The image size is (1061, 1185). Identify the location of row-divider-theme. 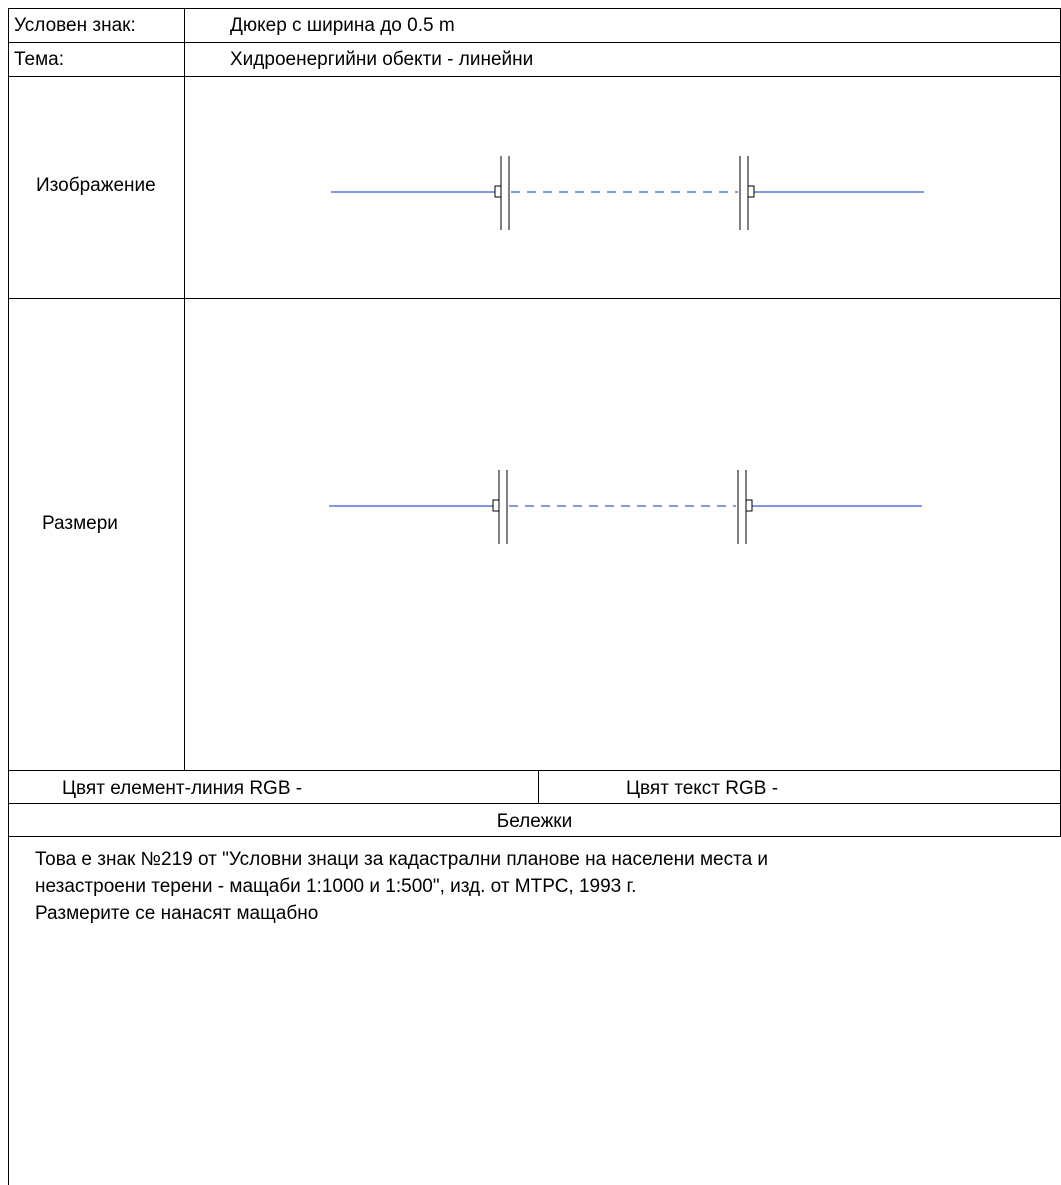
(534, 76).